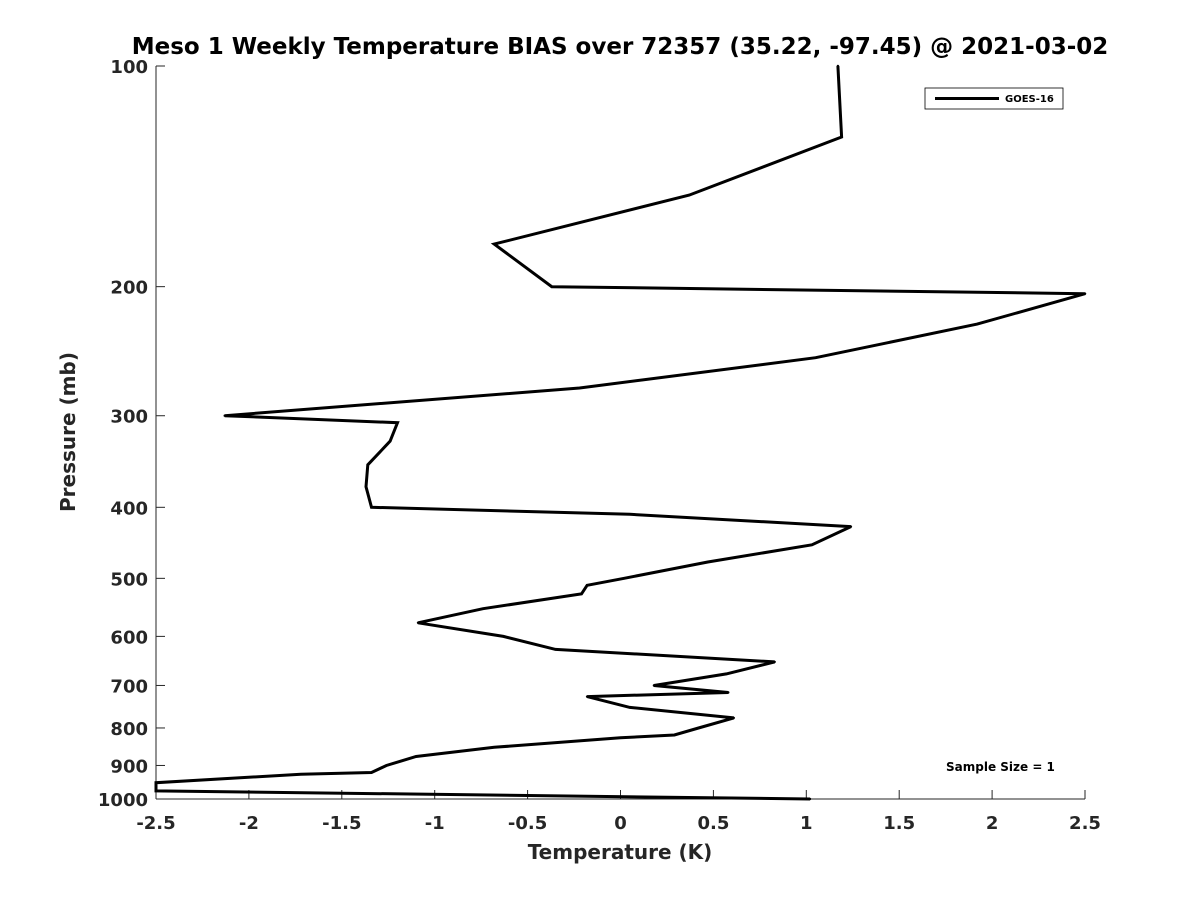 The width and height of the screenshot is (1200, 905). What do you see at coordinates (806, 823) in the screenshot?
I see `x-tick-label: 1` at bounding box center [806, 823].